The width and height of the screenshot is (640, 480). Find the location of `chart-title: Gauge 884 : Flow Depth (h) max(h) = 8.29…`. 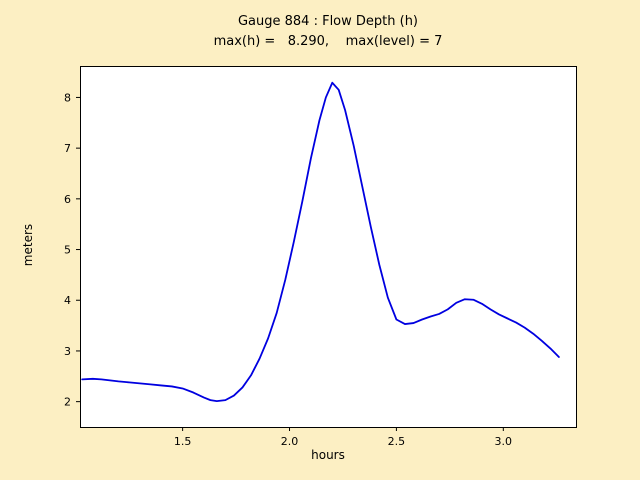

chart-title: Gauge 884 : Flow Depth (h) max(h) = 8.29… is located at coordinates (328, 32).